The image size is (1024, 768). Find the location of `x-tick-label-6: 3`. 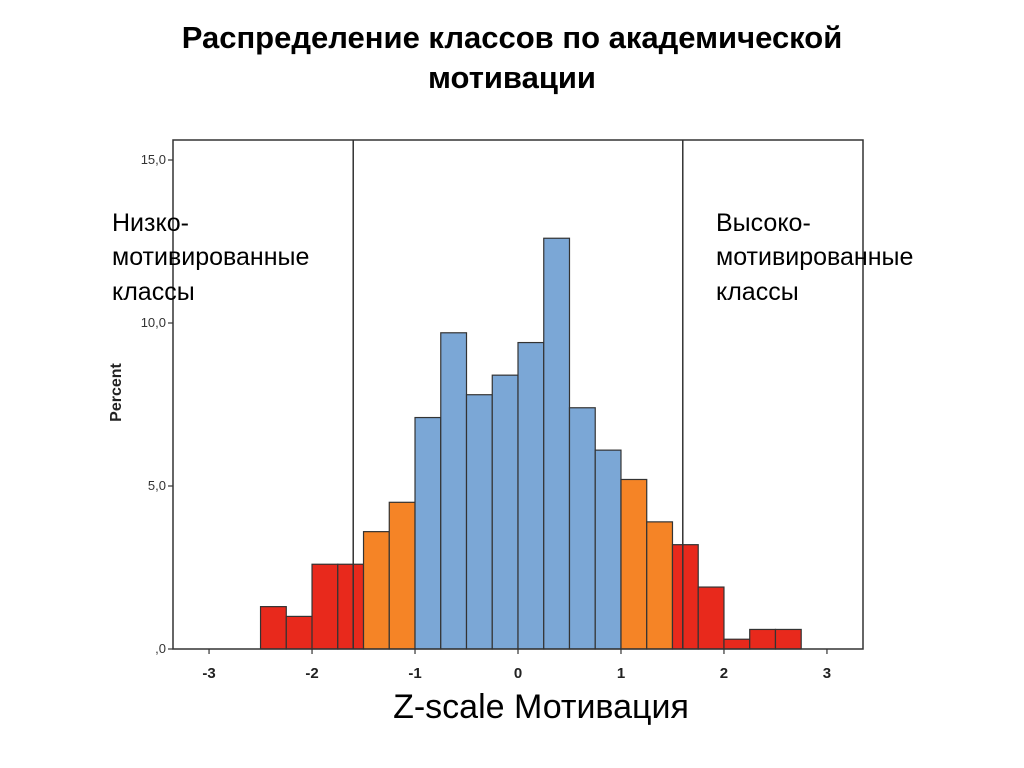

x-tick-label-6: 3 is located at coordinates (827, 673).